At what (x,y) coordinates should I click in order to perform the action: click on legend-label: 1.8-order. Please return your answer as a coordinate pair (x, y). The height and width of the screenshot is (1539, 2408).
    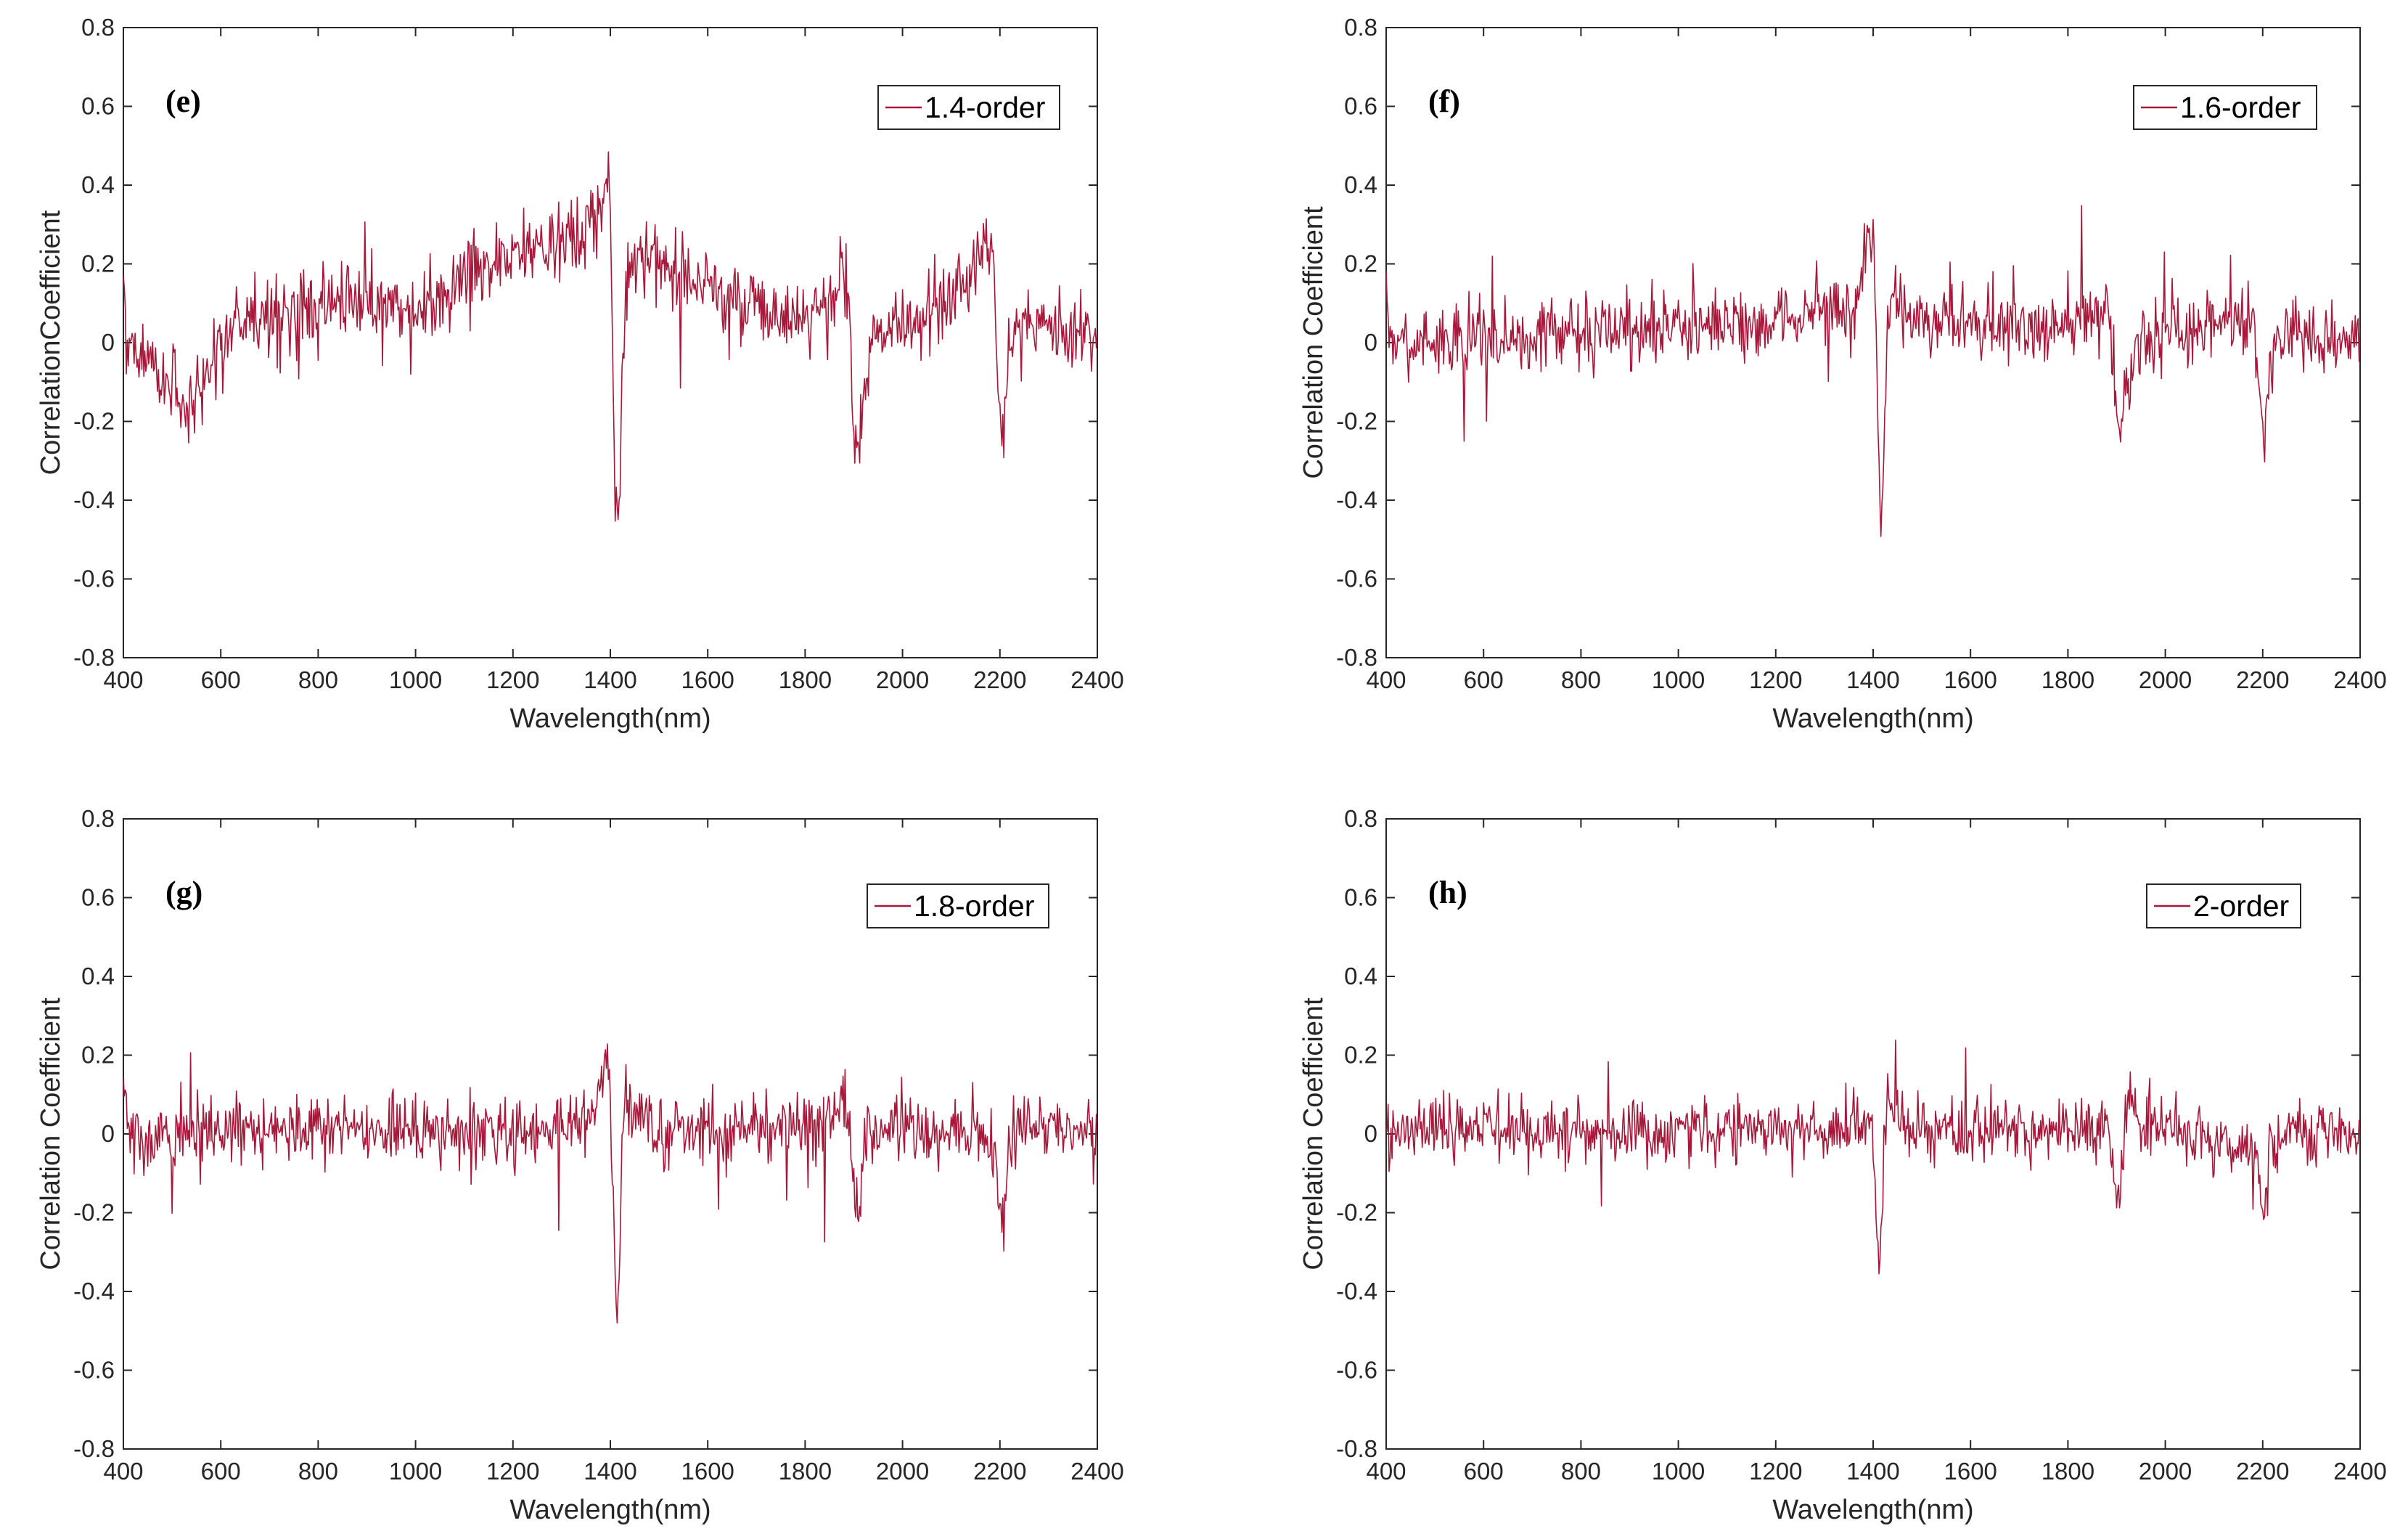
    Looking at the image, I should click on (974, 906).